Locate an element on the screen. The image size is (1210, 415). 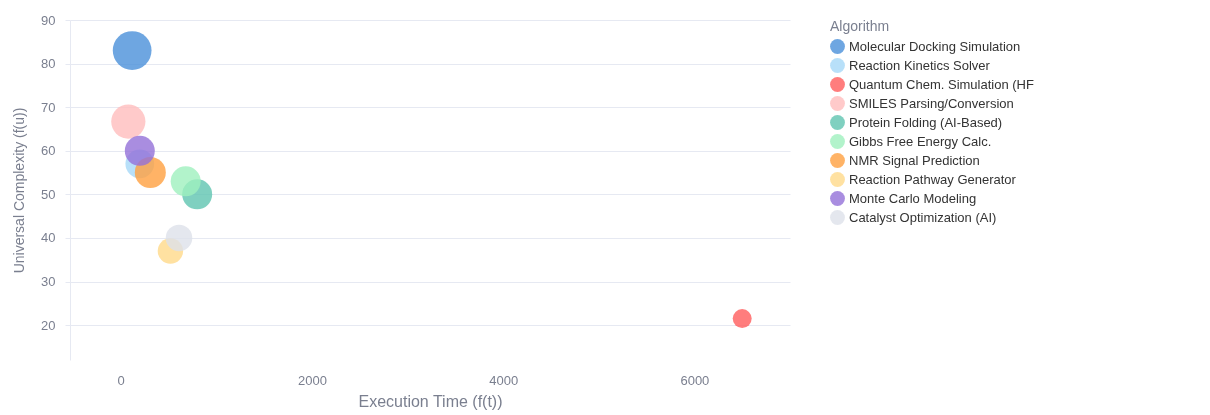
legend-label: Monte Carlo Modeling is located at coordinates (913, 198).